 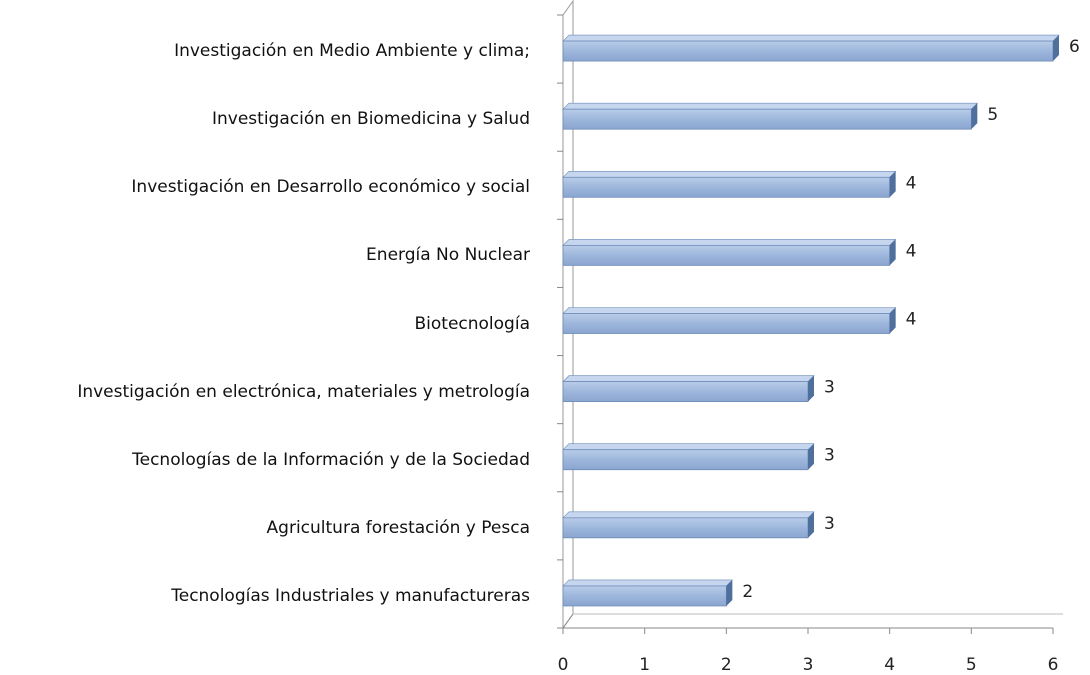 What do you see at coordinates (1053, 665) in the screenshot?
I see `x-tick-label: 6` at bounding box center [1053, 665].